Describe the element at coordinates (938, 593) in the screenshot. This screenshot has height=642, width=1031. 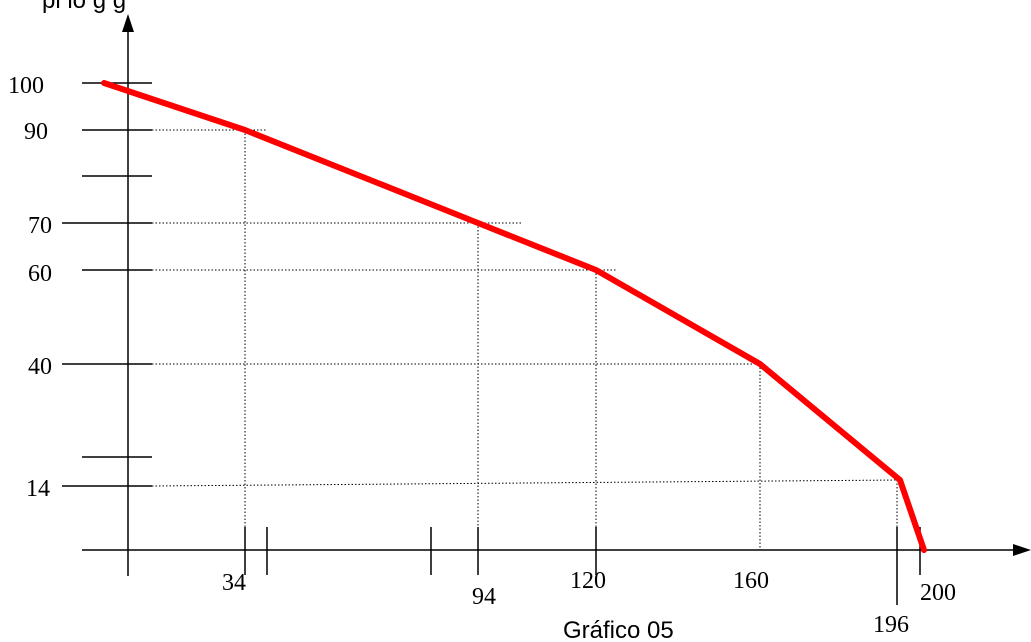
I see `x-tick-label-200: 200` at that location.